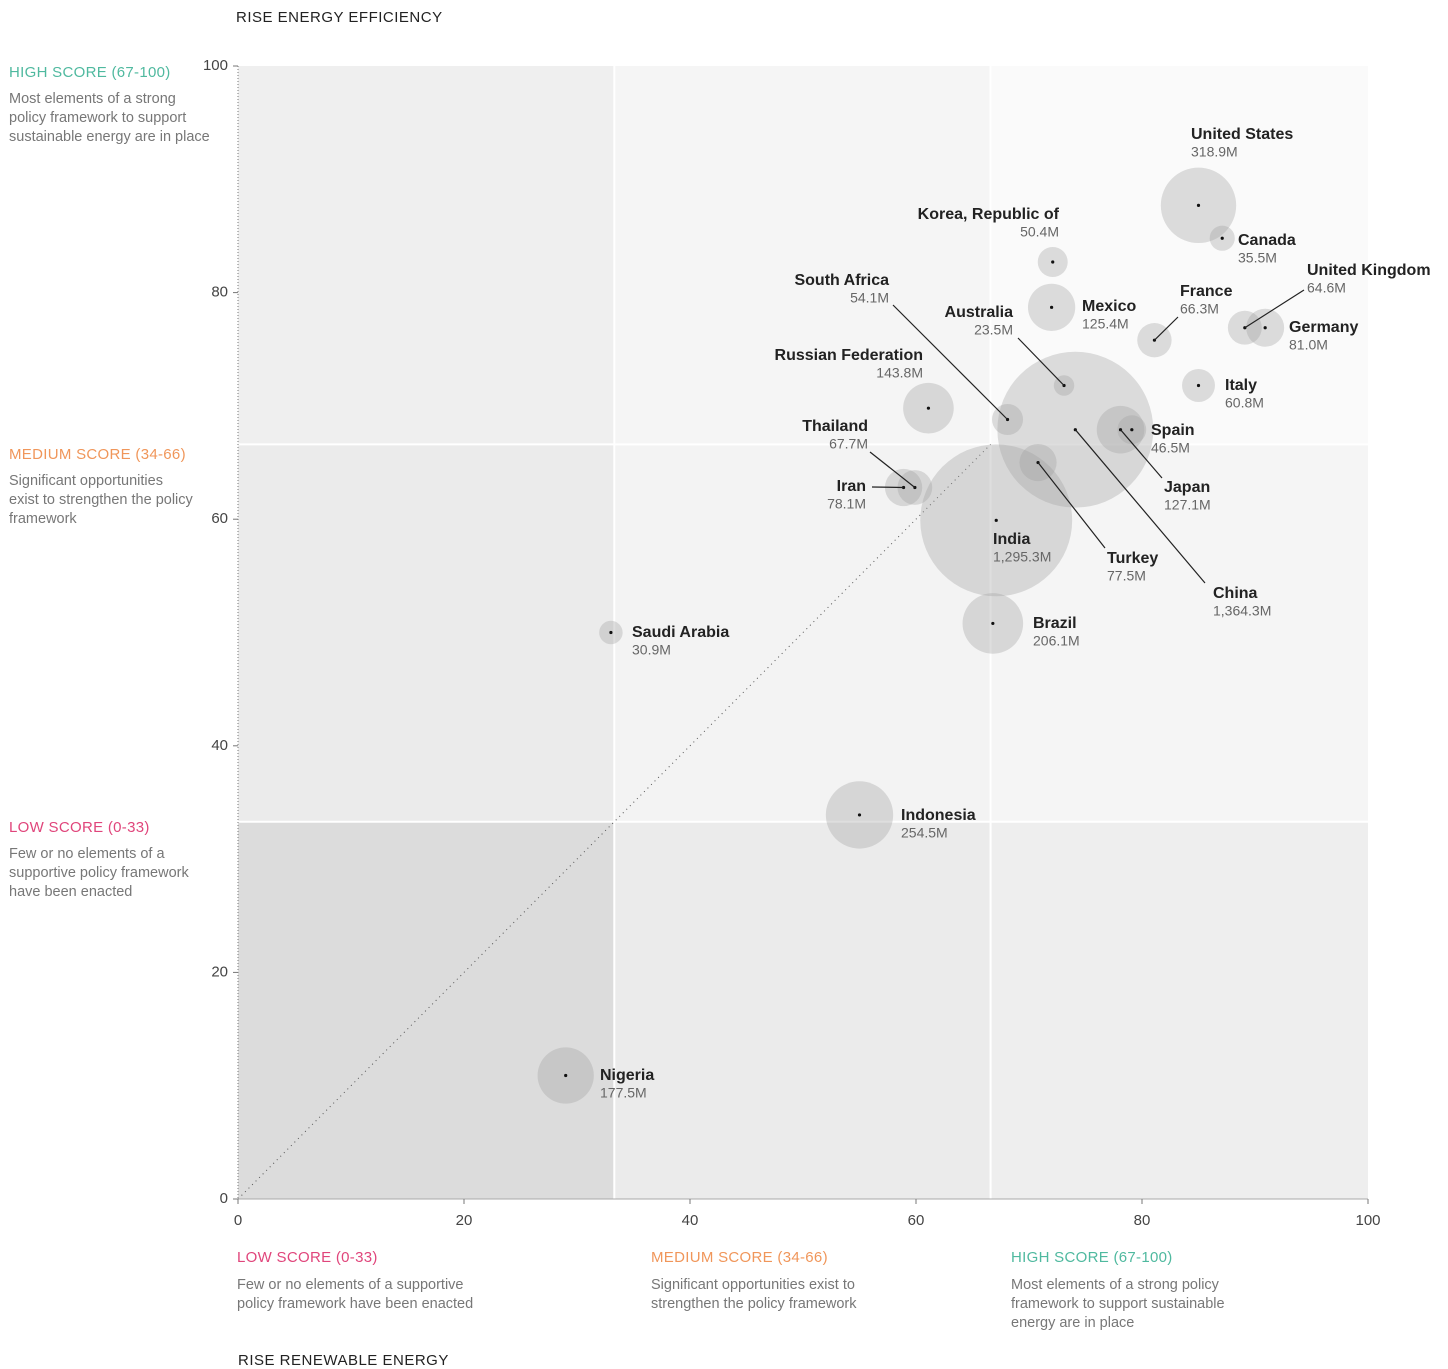 This screenshot has height=1369, width=1448. What do you see at coordinates (343, 1360) in the screenshot?
I see `x-axis-title: RISE RENEWABLE ENERGY` at bounding box center [343, 1360].